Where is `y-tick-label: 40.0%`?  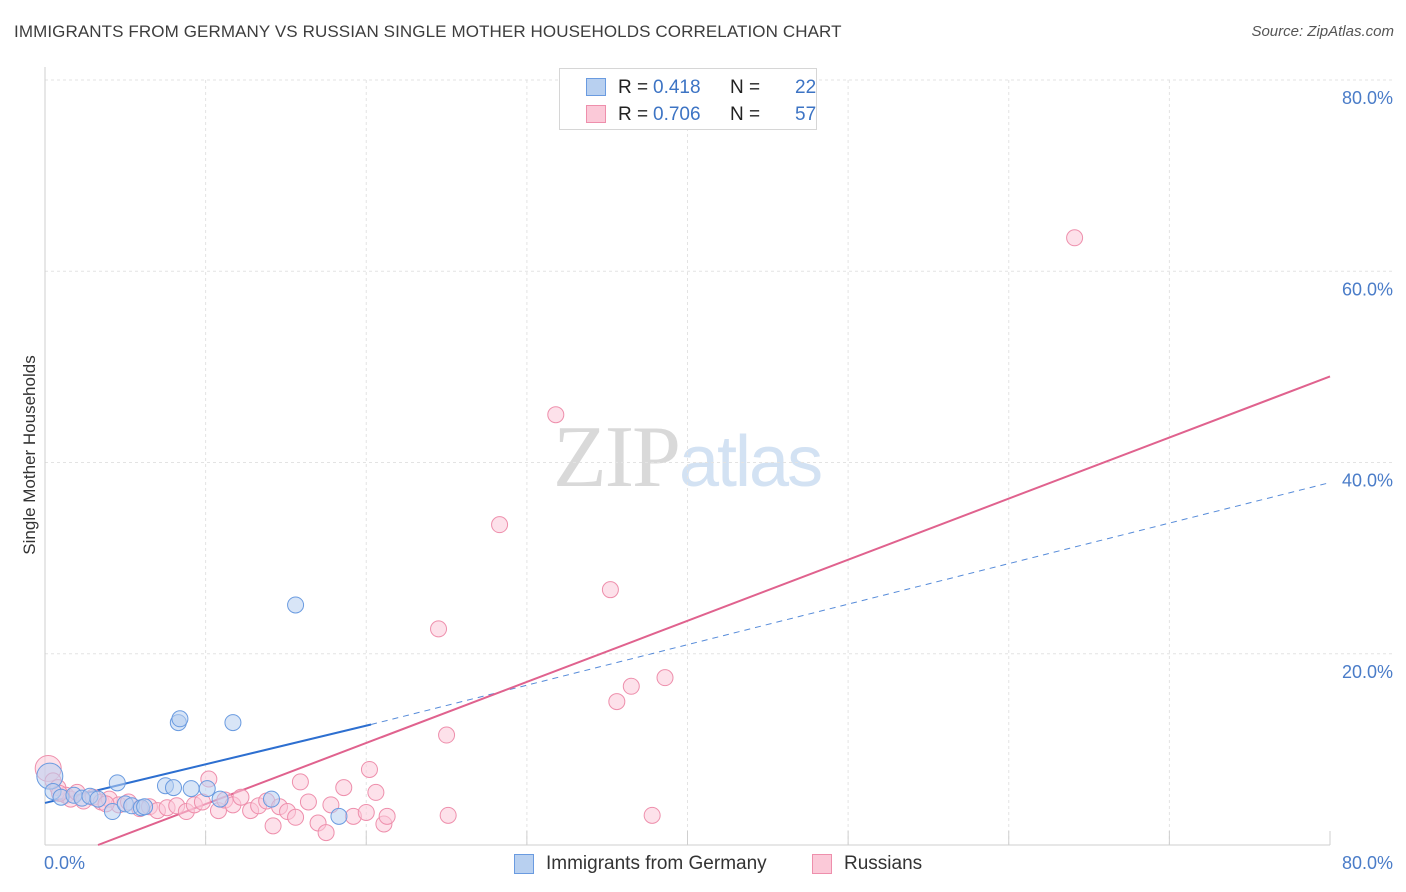
y-tick-label: 40.0% is located at coordinates (1367, 481).